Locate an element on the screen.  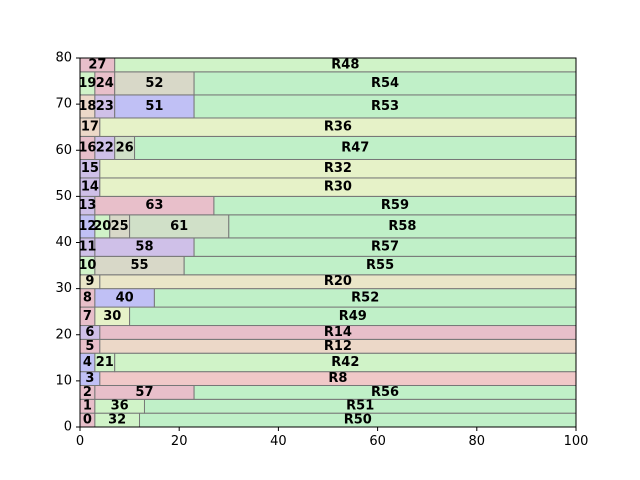
treemap-cell-label: R47 is located at coordinates (355, 147).